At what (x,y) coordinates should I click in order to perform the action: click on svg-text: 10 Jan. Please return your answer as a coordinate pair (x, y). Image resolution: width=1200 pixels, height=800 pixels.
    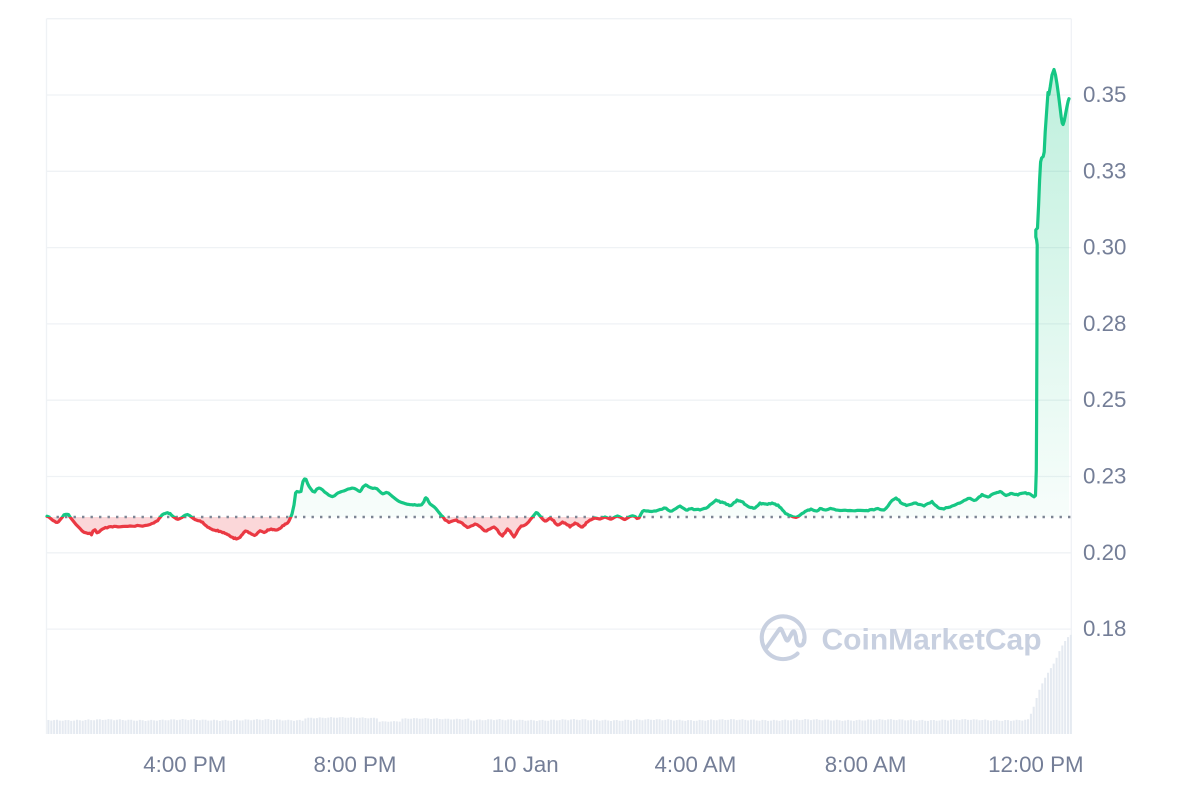
    Looking at the image, I should click on (525, 764).